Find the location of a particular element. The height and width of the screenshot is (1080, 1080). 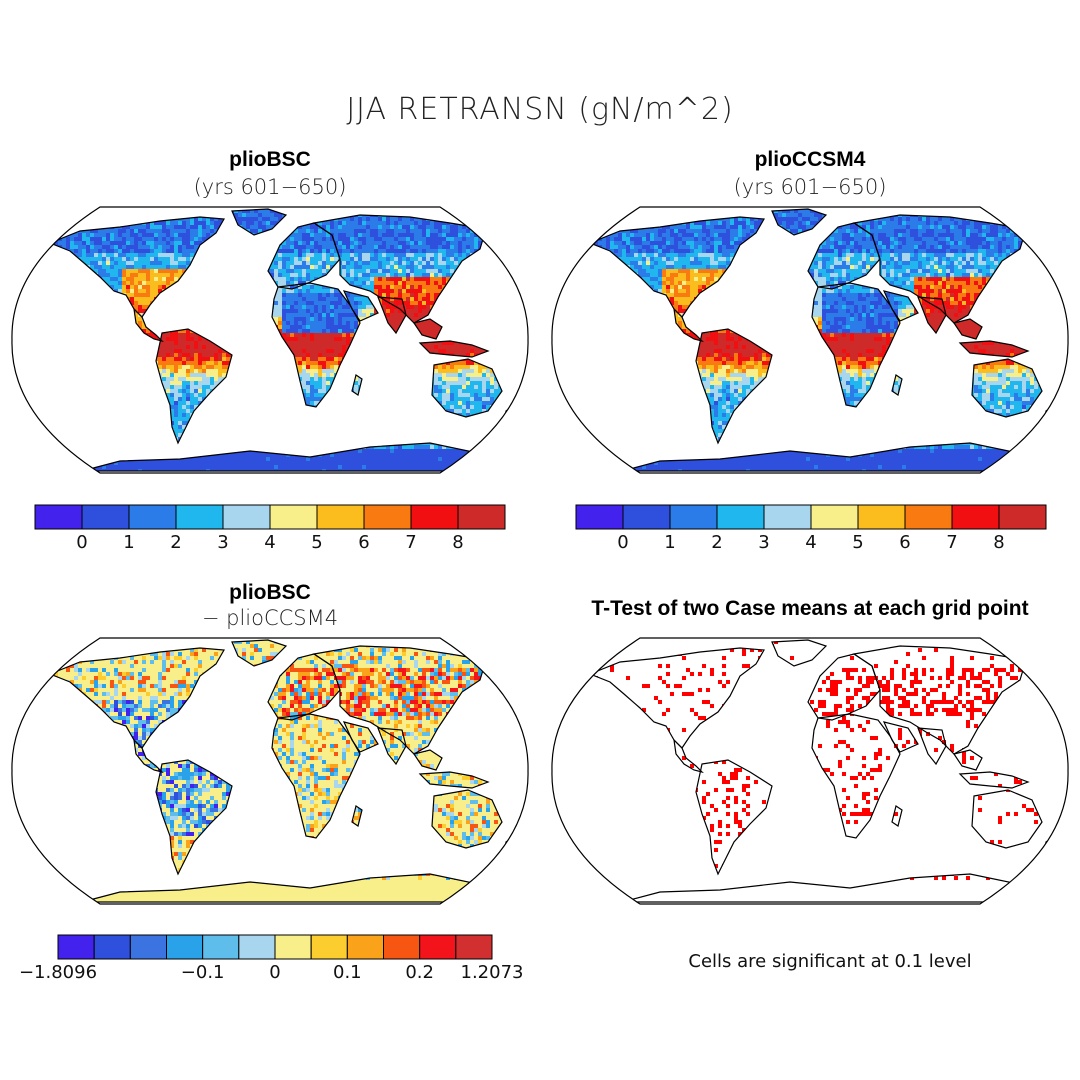

panel-ccsm4-subtitle: (yrs 601−650) is located at coordinates (810, 187).